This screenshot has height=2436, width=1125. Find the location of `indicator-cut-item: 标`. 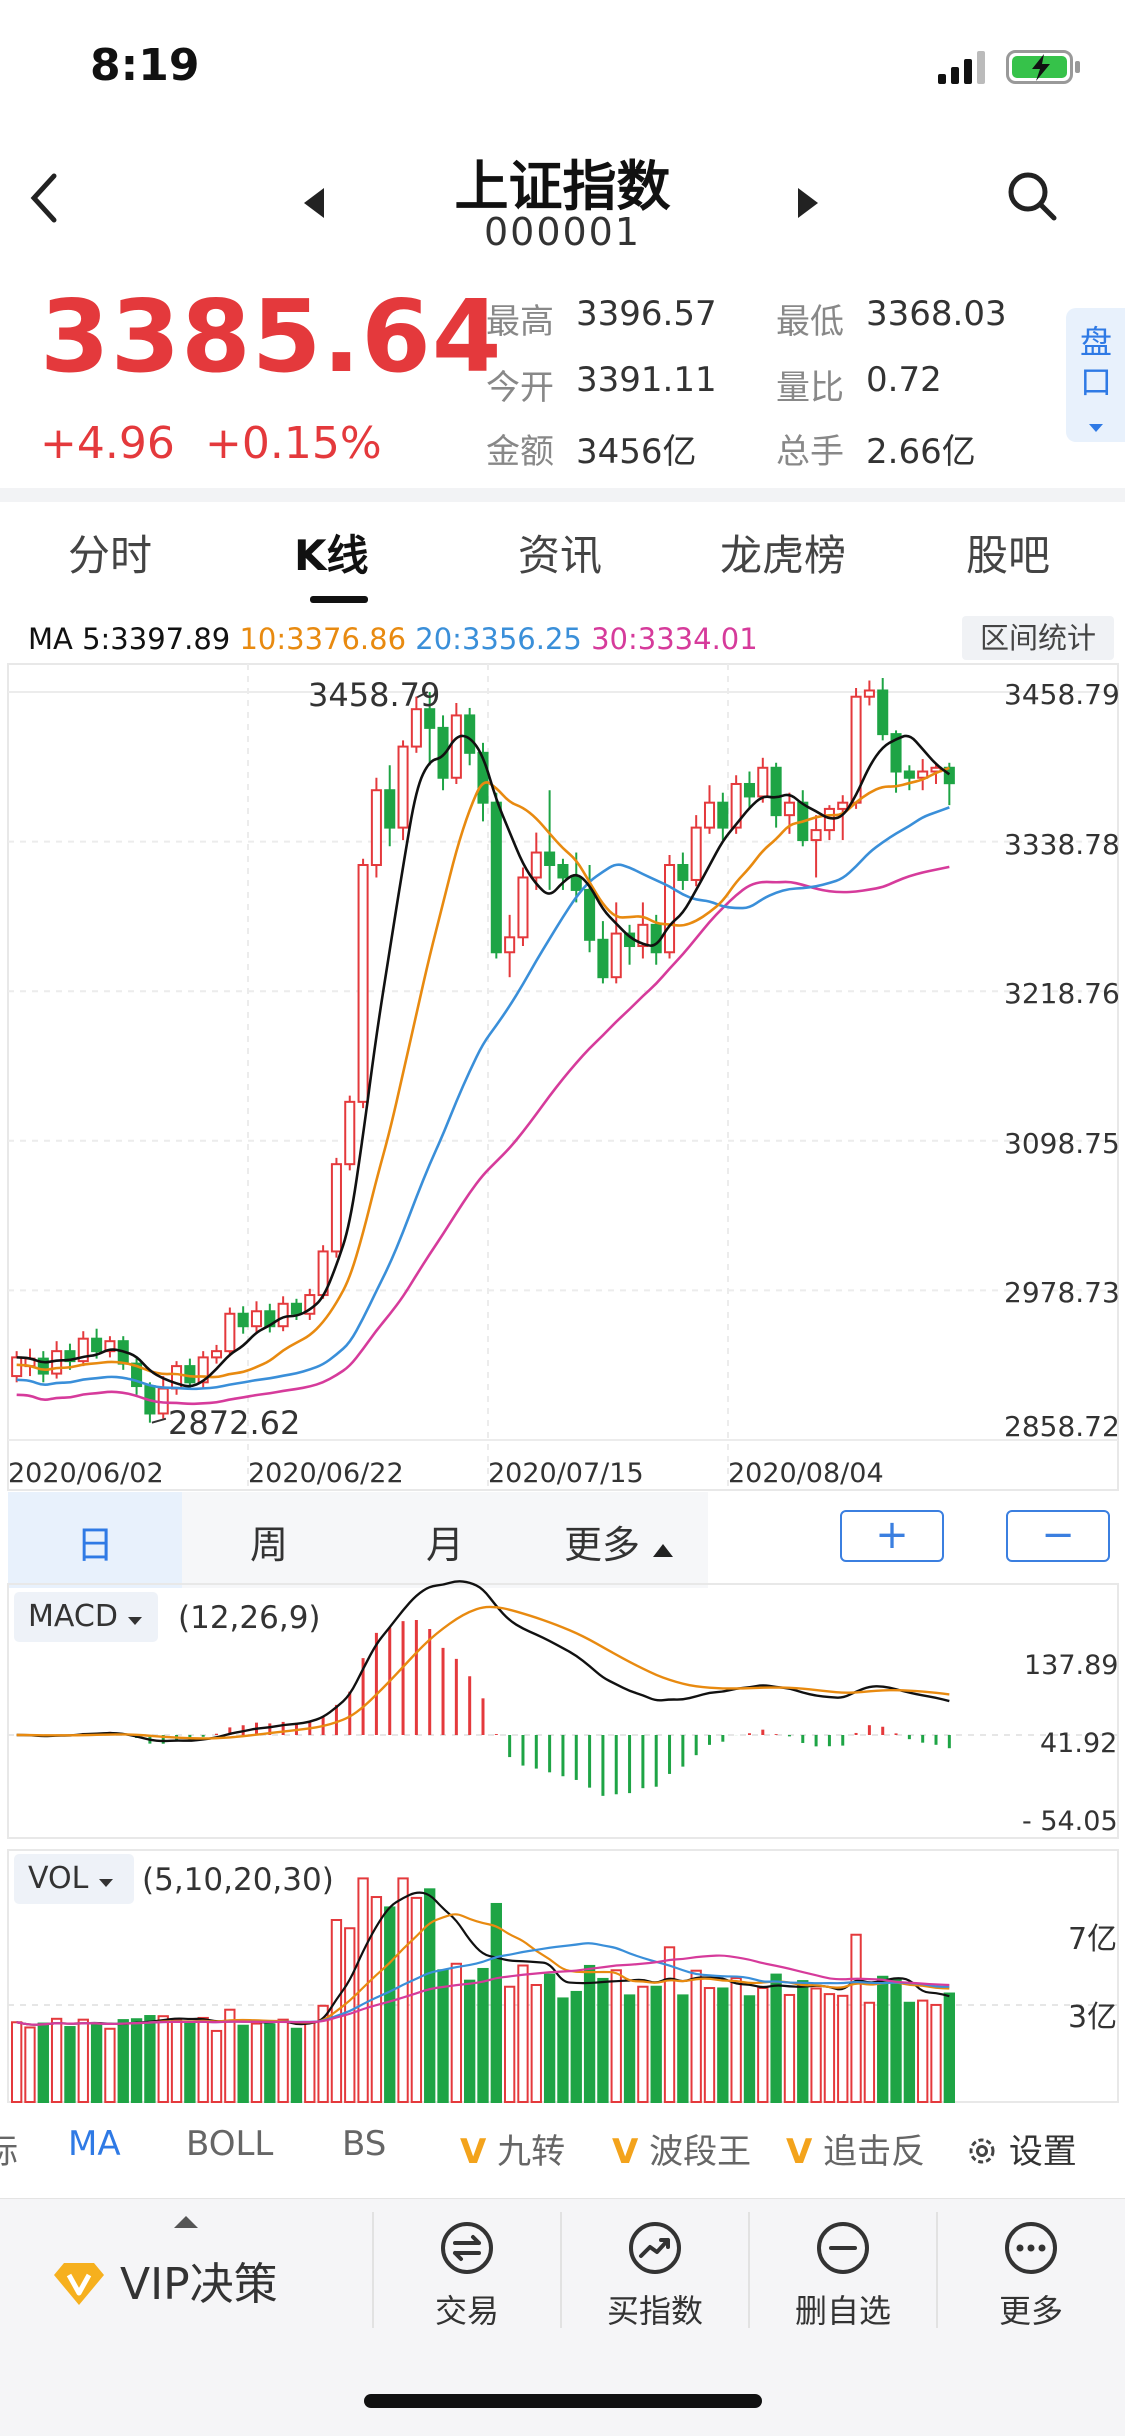

indicator-cut-item: 标 is located at coordinates (9, 2152).